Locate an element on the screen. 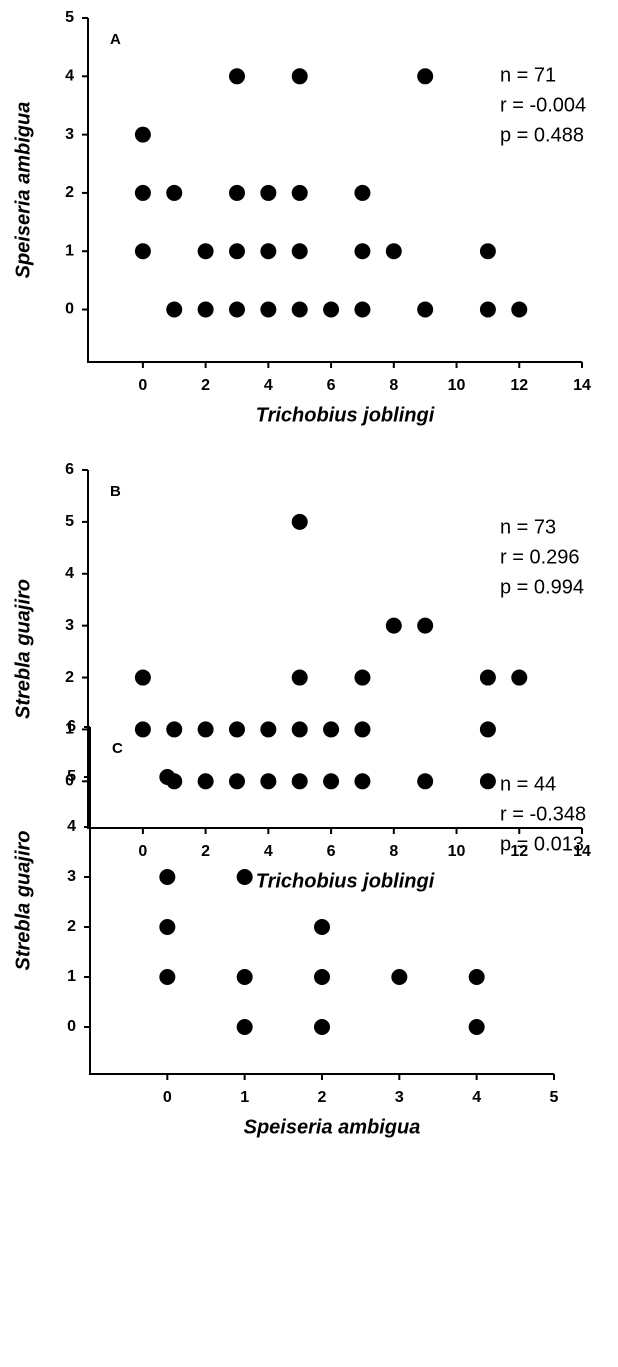 This screenshot has height=1367, width=618. stat-annotation: r = -0.348 is located at coordinates (543, 814).